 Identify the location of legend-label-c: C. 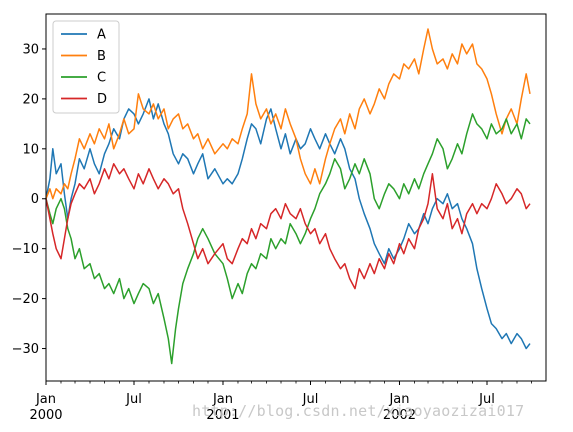
(101, 78).